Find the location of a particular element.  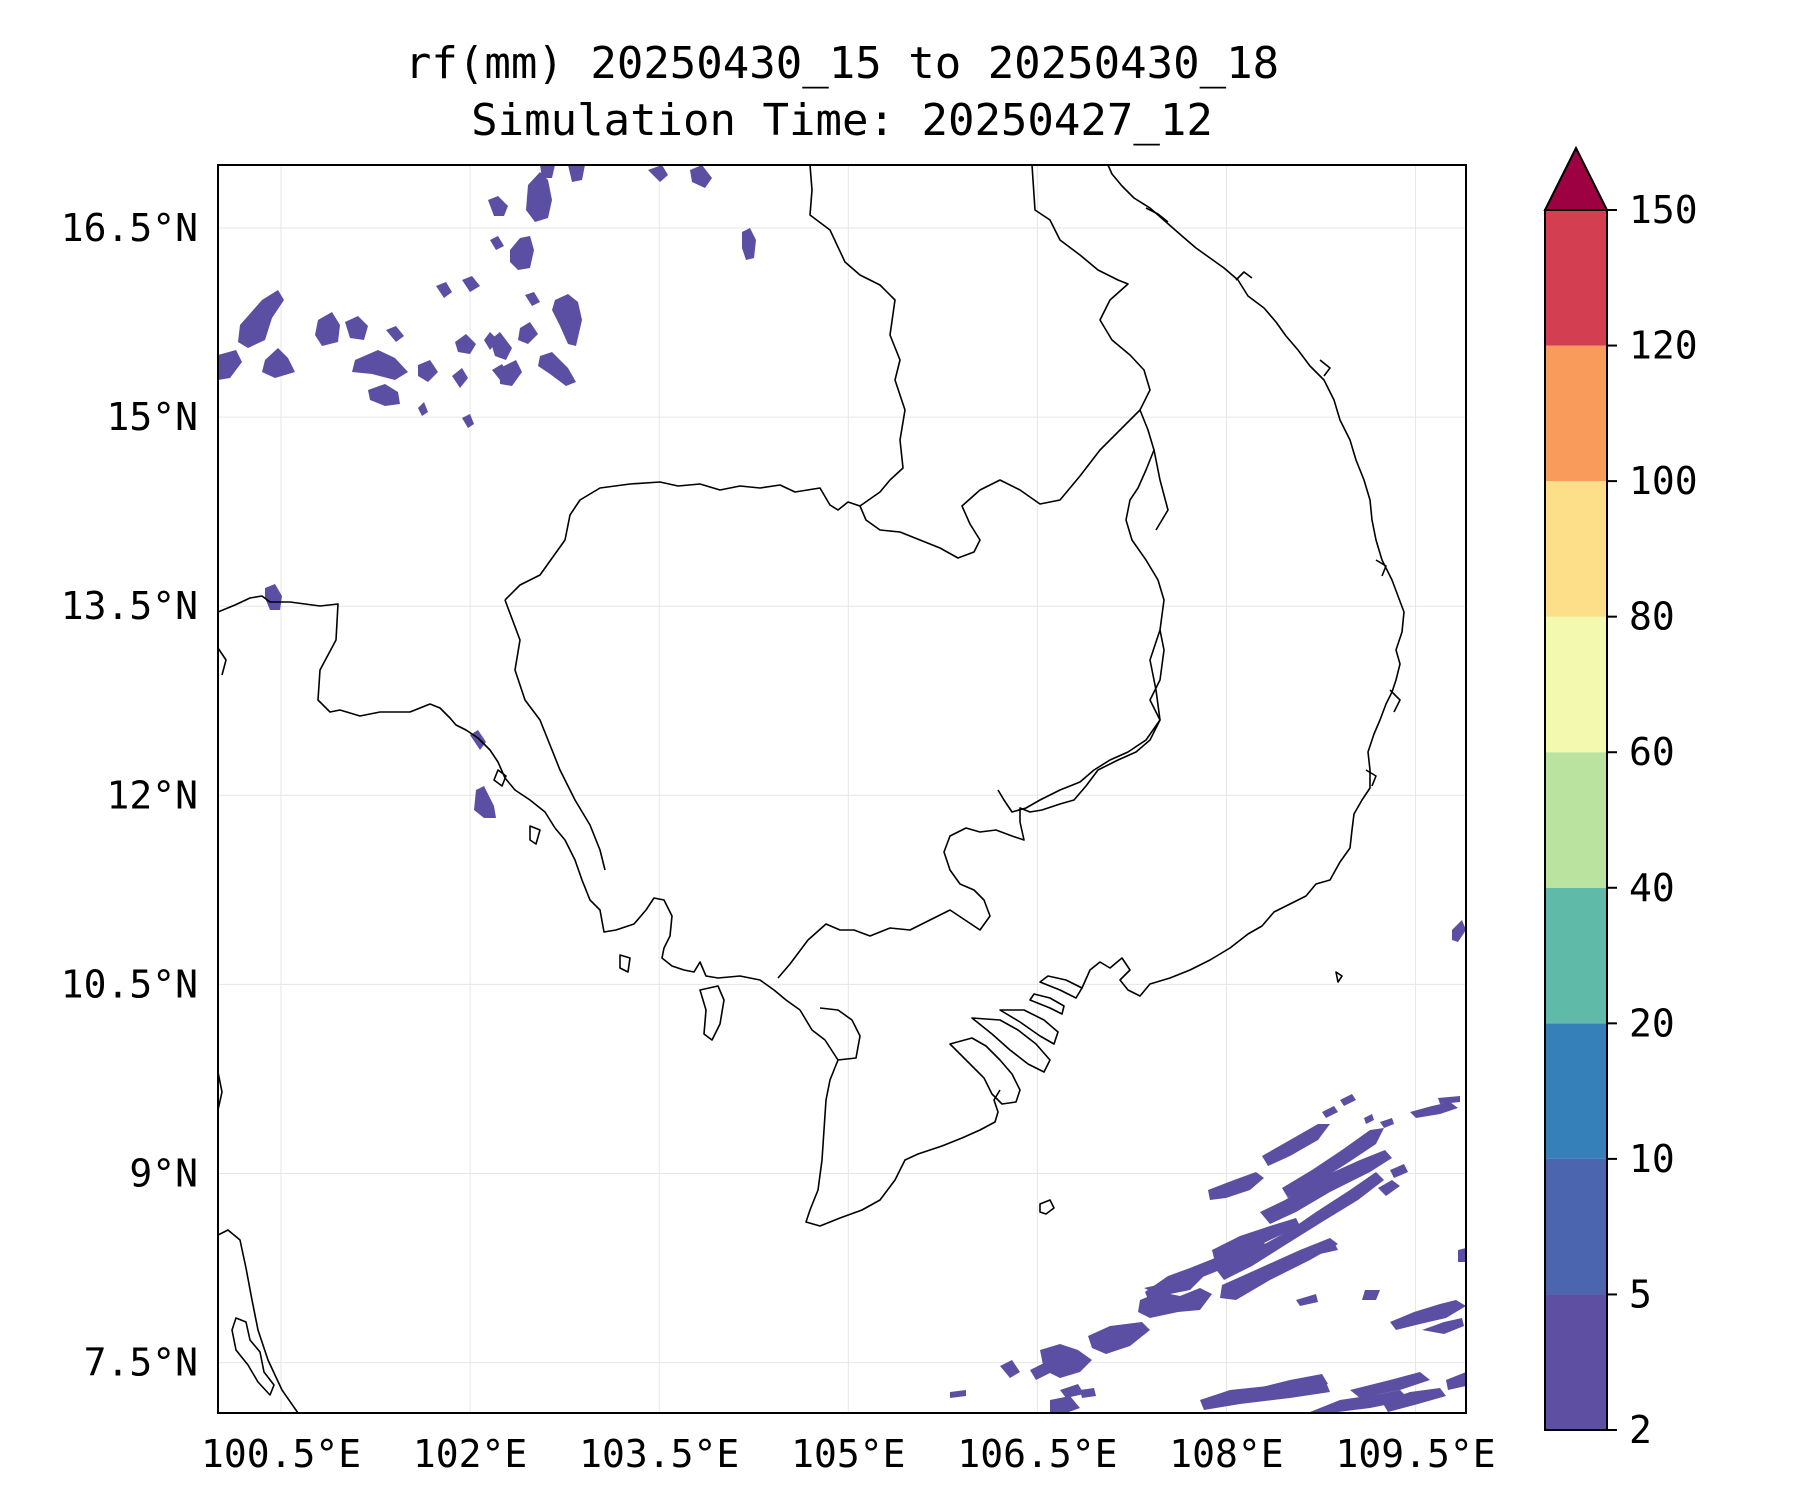

colorbar-tick-label: 5 is located at coordinates (1640, 1294).